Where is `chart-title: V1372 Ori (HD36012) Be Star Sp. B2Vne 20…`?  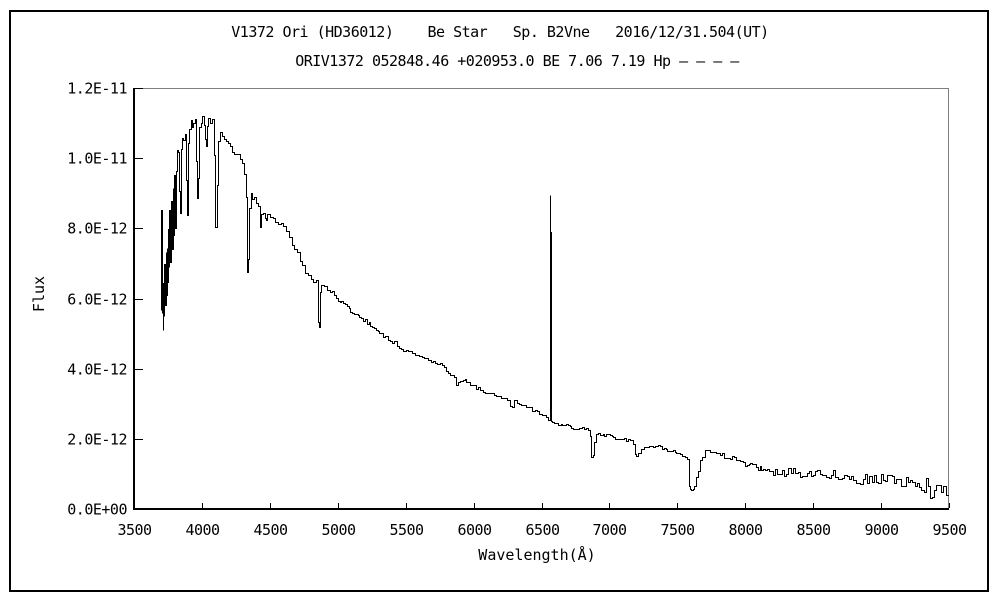 chart-title: V1372 Ori (HD36012) Be Star Sp. B2Vne 20… is located at coordinates (500, 32).